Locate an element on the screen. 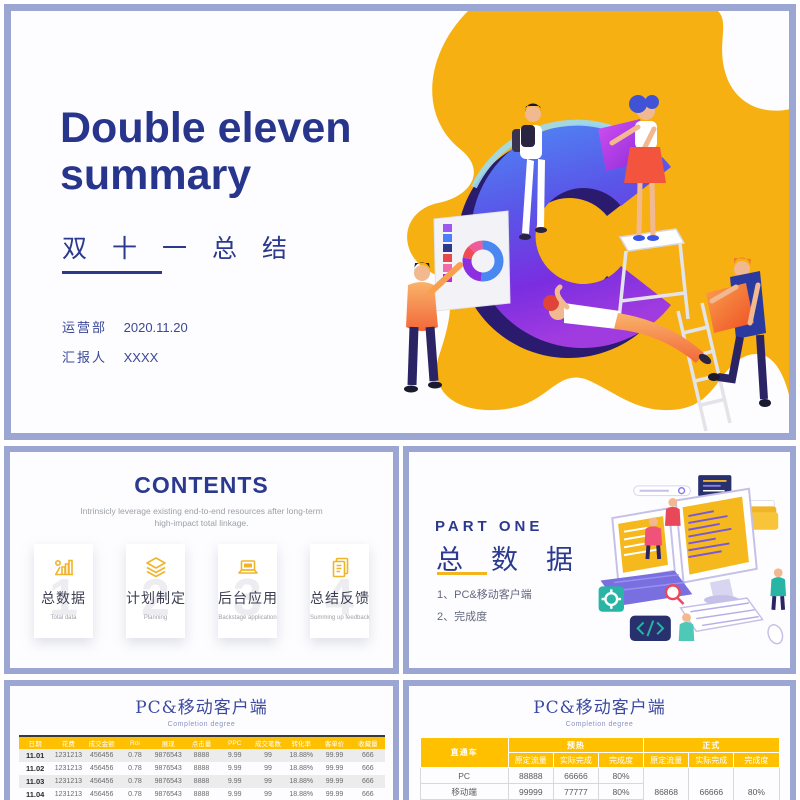  ghost-number: 4 is located at coordinates (339, 598).